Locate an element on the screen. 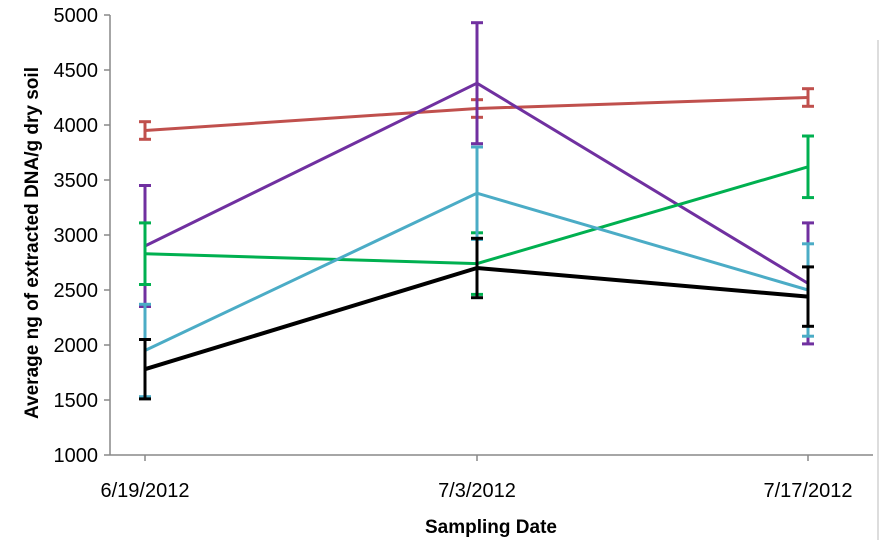 This screenshot has width=884, height=542. x-tick-label: 7/17/2012 is located at coordinates (808, 491).